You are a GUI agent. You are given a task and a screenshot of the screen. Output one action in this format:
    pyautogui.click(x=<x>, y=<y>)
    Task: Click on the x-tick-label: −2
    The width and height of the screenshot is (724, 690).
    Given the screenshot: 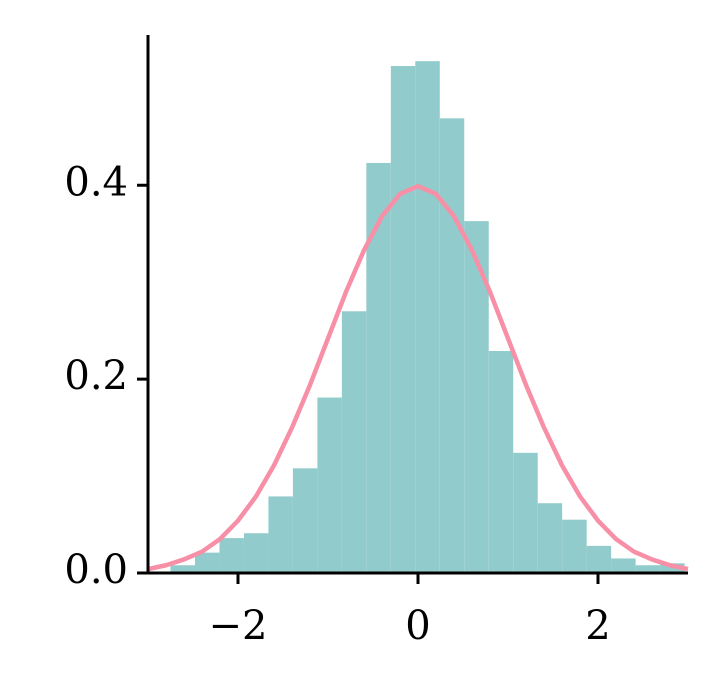 What is the action you would take?
    pyautogui.click(x=238, y=626)
    